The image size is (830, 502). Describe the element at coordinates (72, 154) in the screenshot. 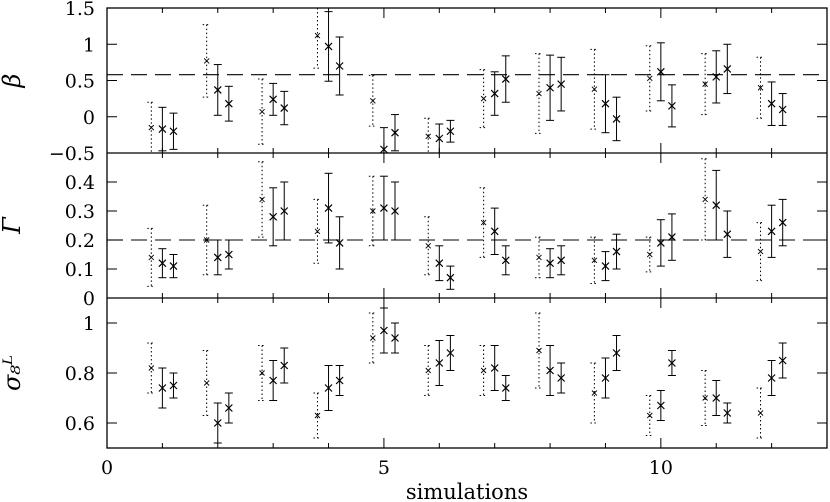

I see `y-tick-label: −0.5` at that location.